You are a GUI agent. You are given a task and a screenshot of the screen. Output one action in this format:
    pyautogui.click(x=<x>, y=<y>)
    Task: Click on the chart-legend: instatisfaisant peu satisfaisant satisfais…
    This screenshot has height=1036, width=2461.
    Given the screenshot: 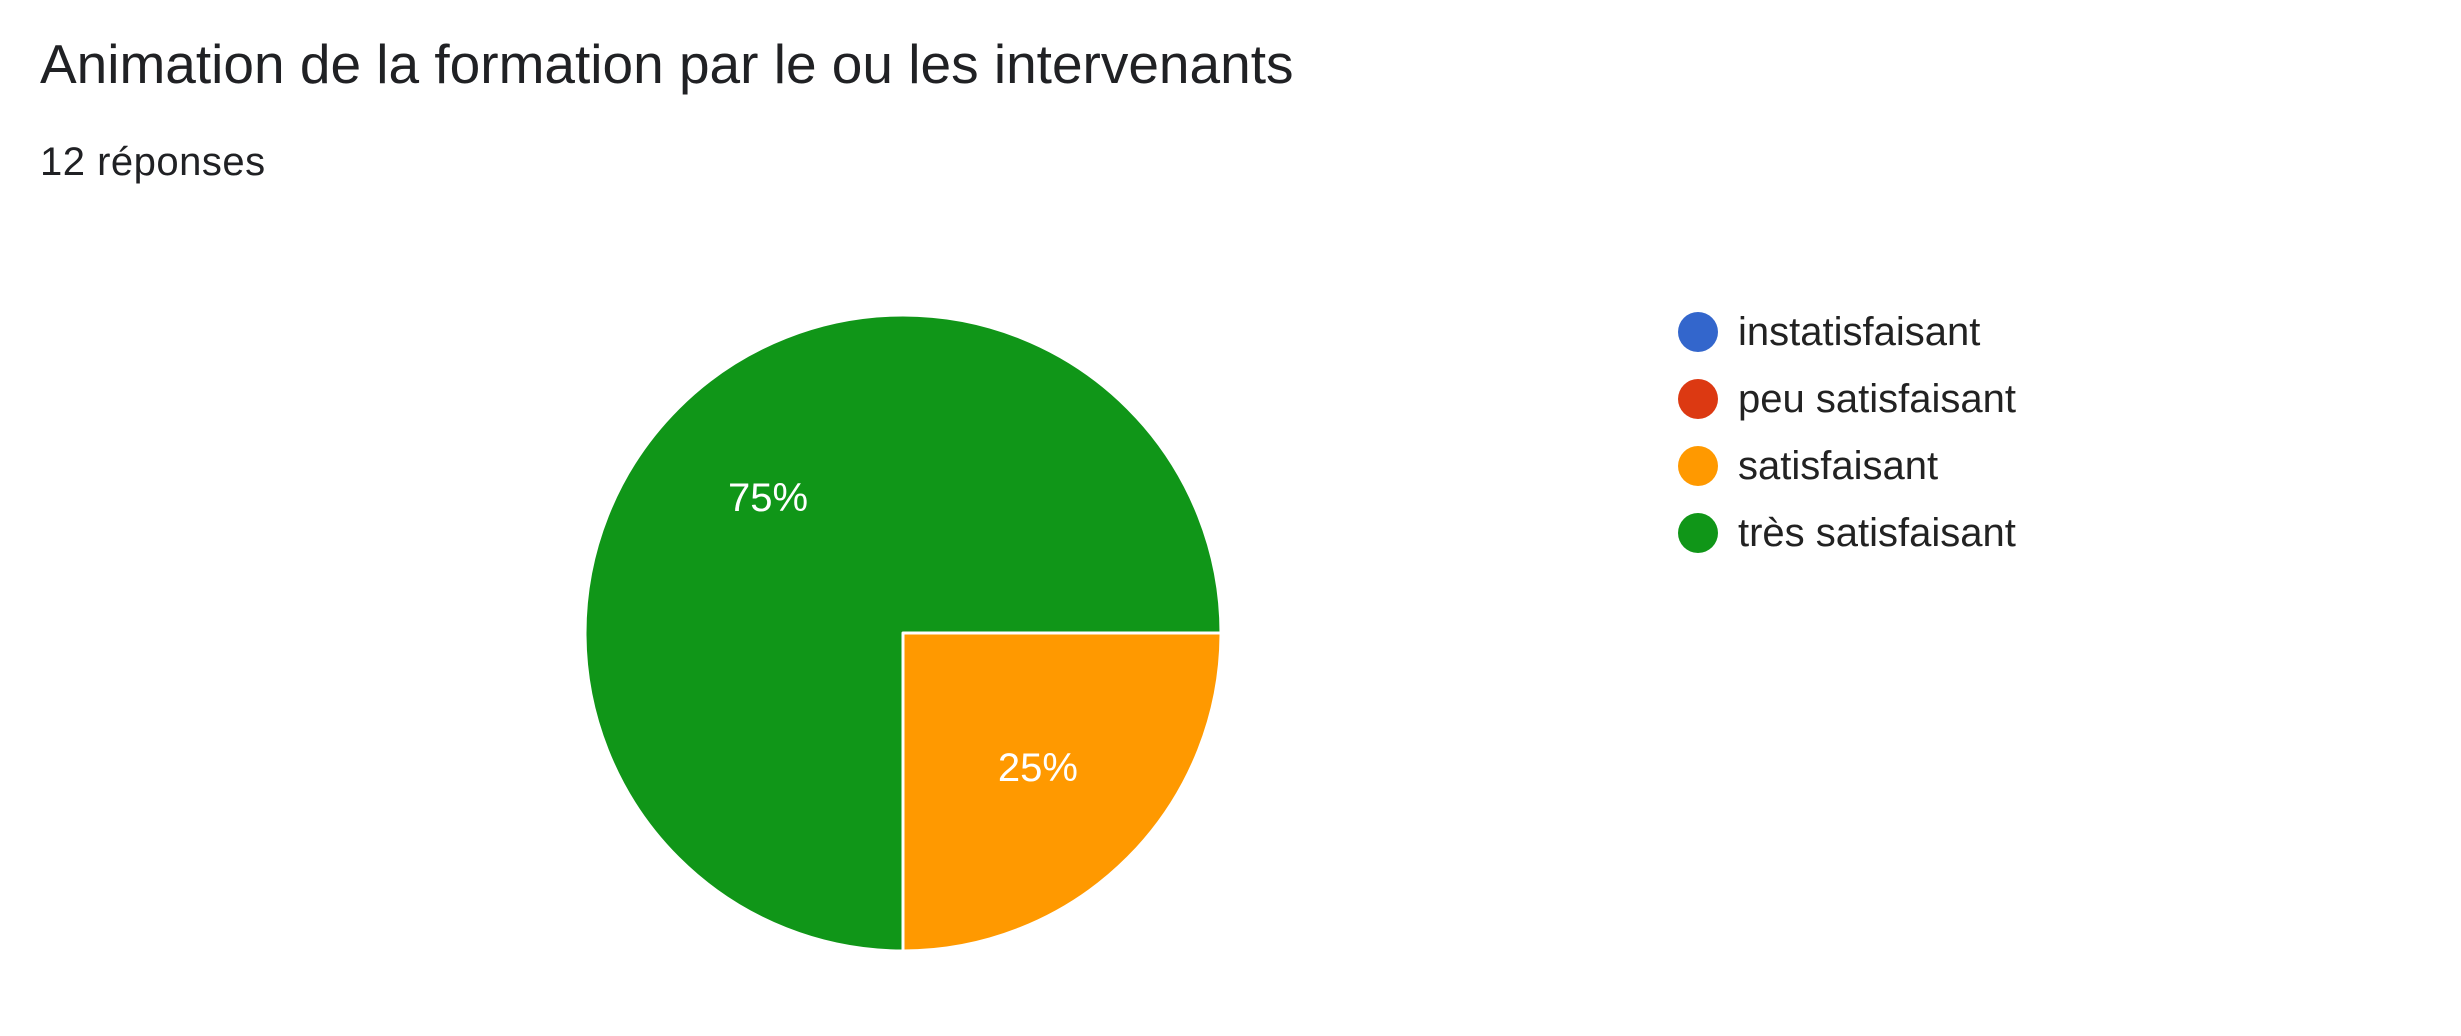 What is the action you would take?
    pyautogui.click(x=1847, y=432)
    